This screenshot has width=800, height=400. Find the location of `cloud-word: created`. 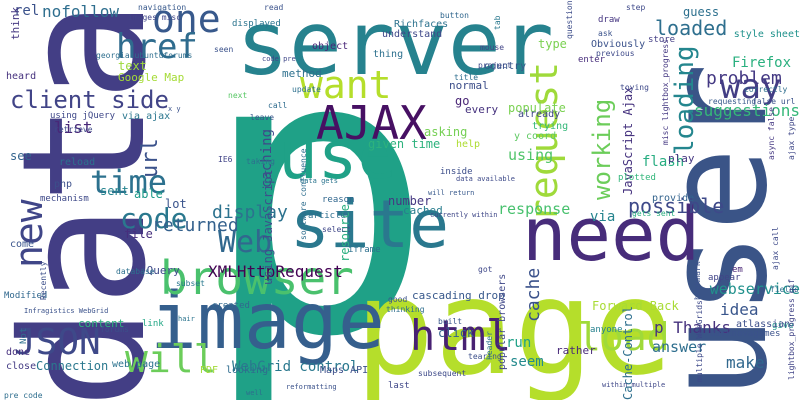

cloud-word: created is located at coordinates (231, 306).